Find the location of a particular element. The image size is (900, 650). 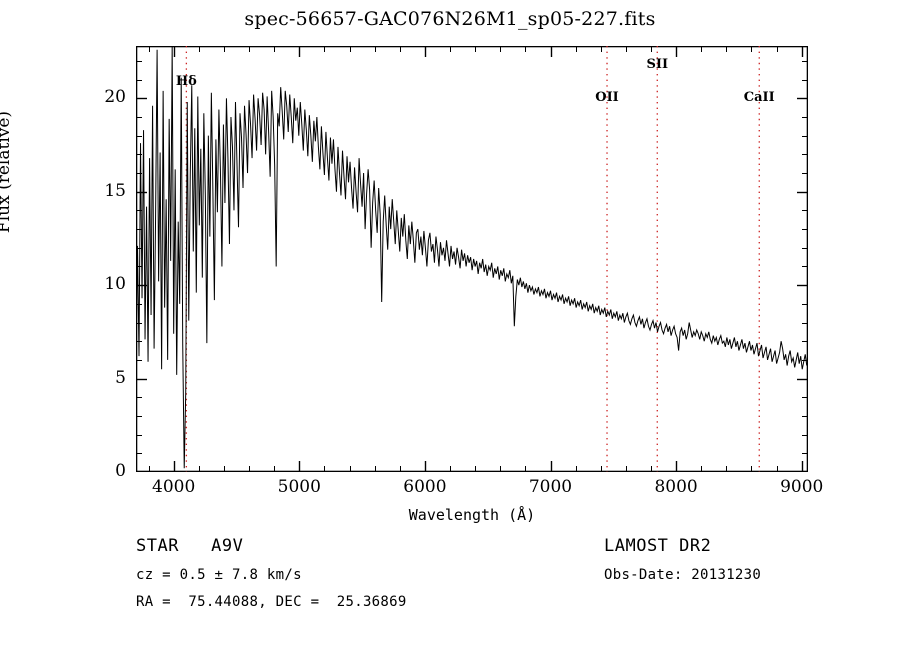

observation-date: Obs-Date: 20131230 is located at coordinates (683, 575).